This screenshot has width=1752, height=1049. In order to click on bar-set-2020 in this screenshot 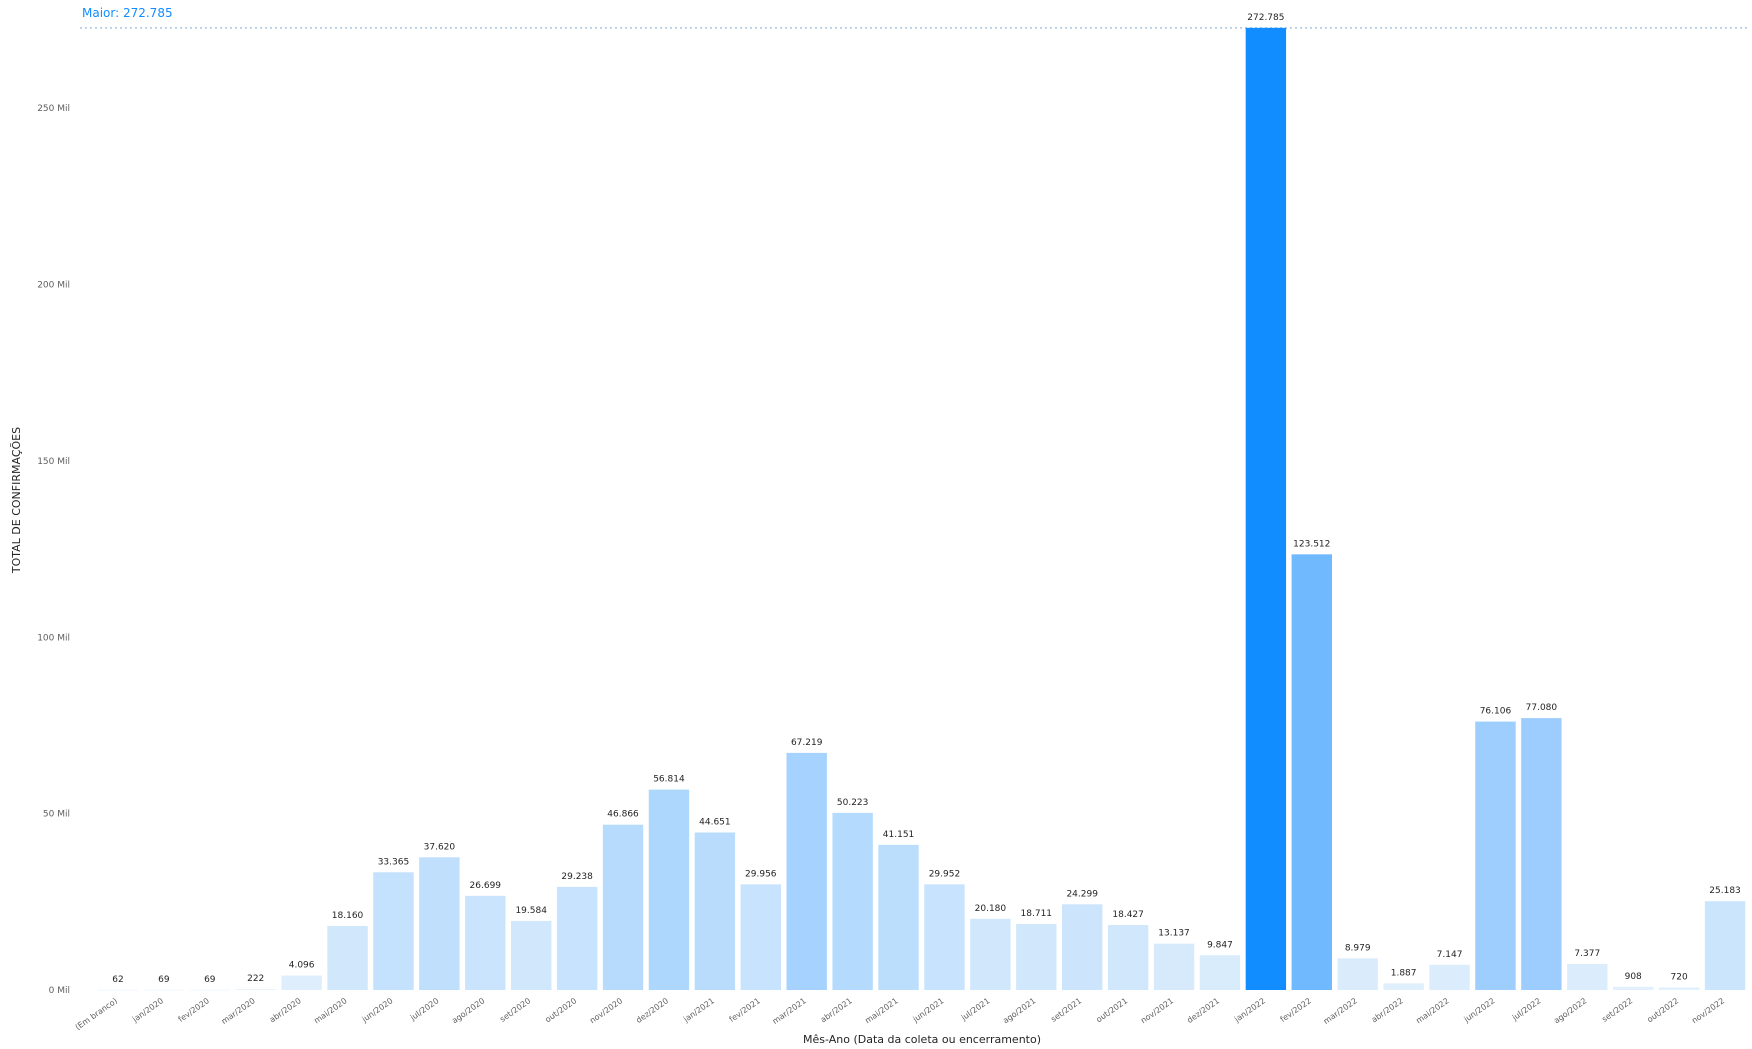, I will do `click(531, 955)`.